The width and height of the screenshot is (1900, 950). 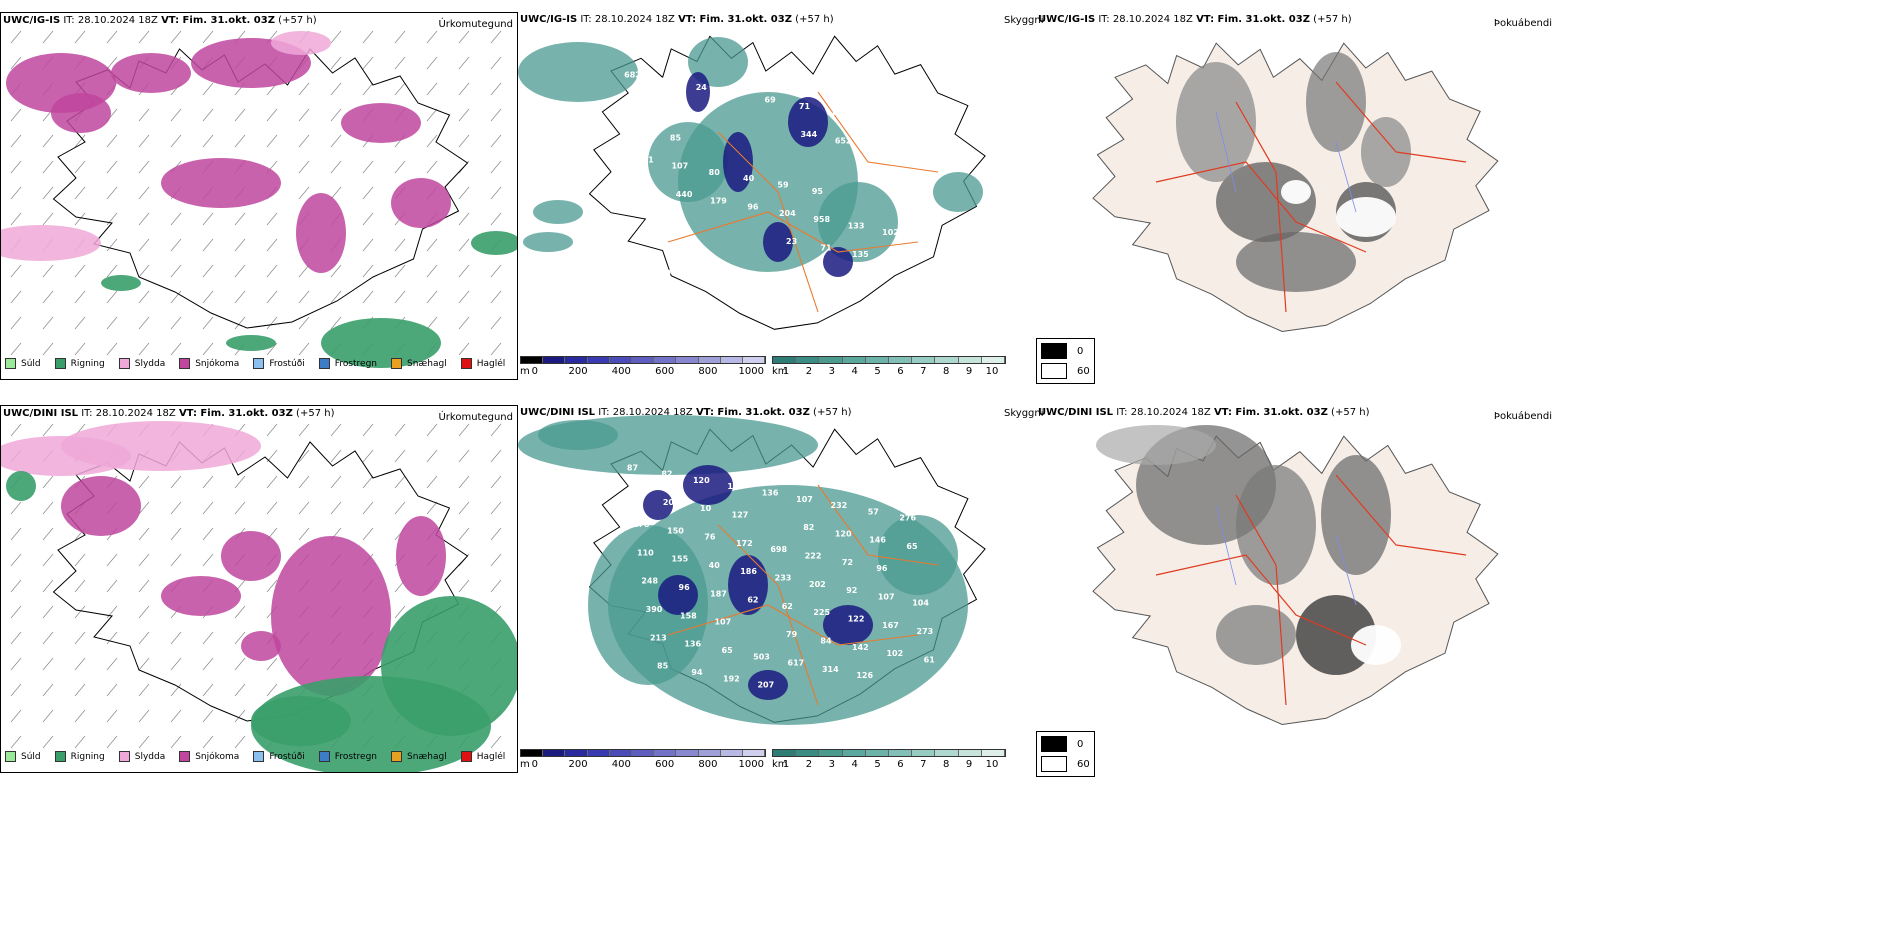 I want to click on fog-legend-swatch, so click(x=1054, y=744).